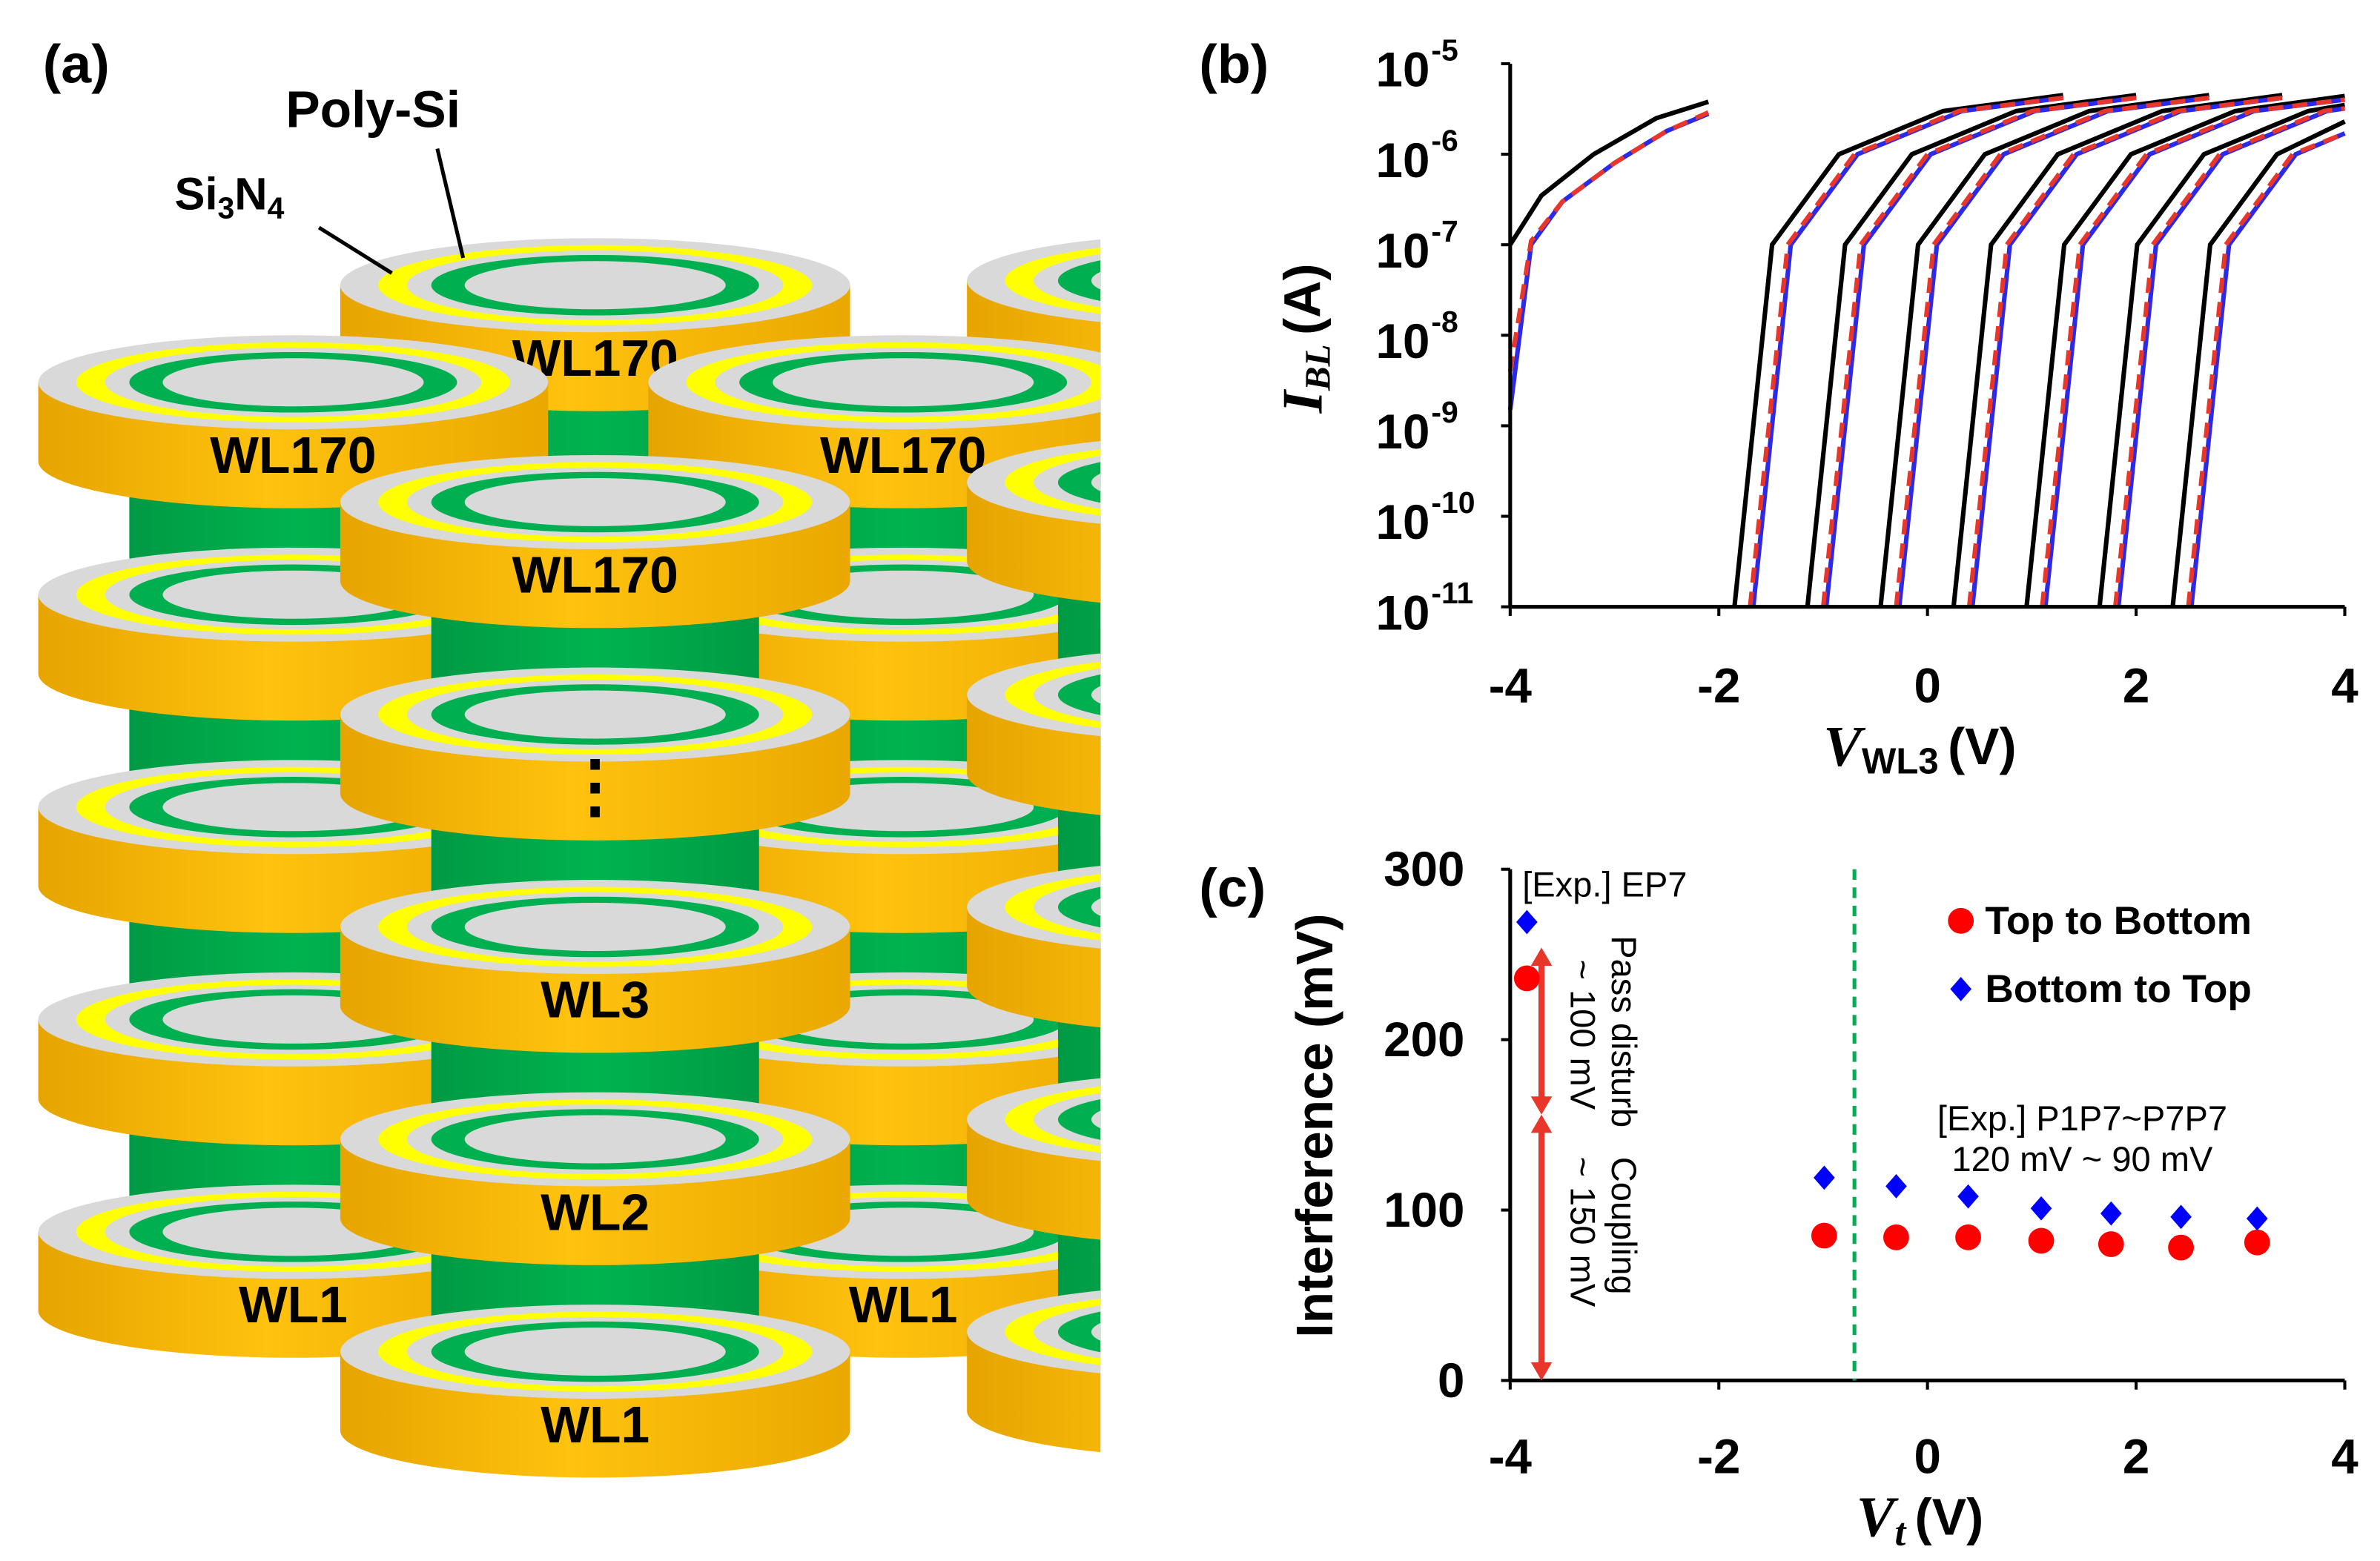 This screenshot has height=1561, width=2380. What do you see at coordinates (1584, 1034) in the screenshot?
I see `annotation: ~ 100 mV` at bounding box center [1584, 1034].